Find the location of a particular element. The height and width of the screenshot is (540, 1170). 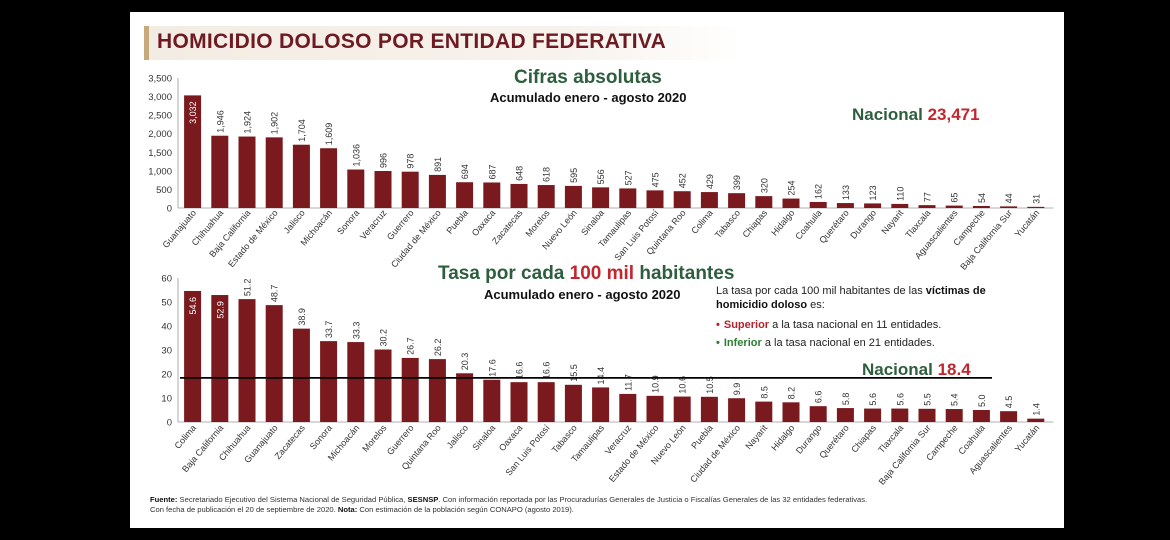

chart1-value-label: 978 is located at coordinates (411, 161).